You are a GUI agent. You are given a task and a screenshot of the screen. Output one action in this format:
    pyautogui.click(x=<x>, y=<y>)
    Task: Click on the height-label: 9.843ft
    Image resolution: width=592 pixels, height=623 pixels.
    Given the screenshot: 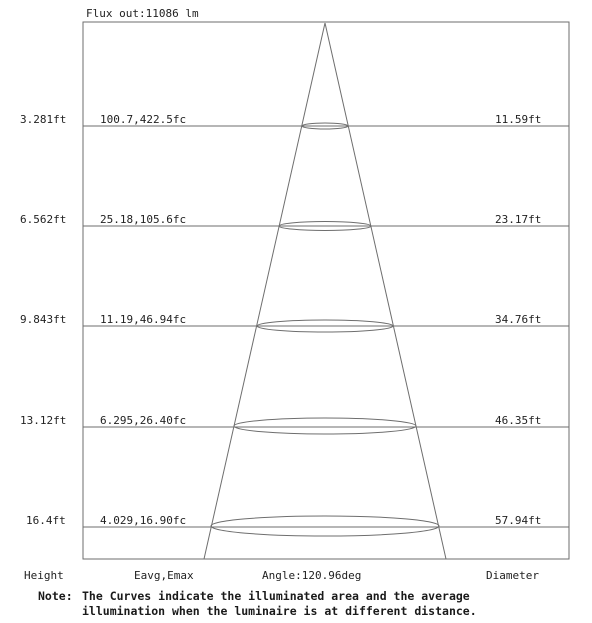 What is the action you would take?
    pyautogui.click(x=43, y=319)
    